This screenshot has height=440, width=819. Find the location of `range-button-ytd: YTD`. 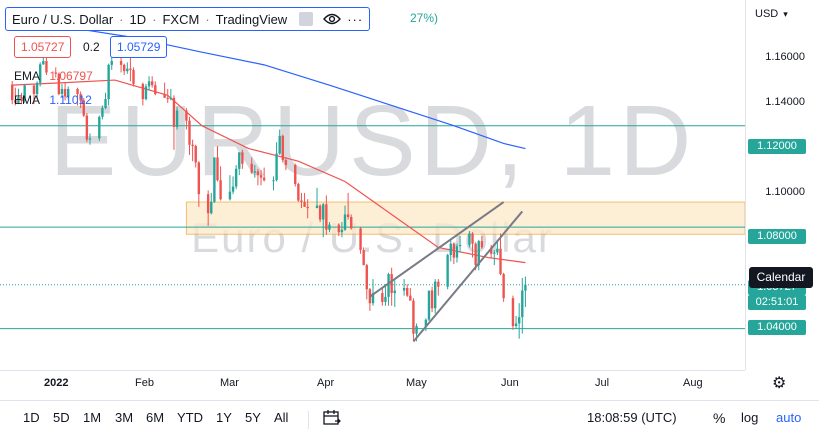

range-button-ytd: YTD is located at coordinates (190, 417).